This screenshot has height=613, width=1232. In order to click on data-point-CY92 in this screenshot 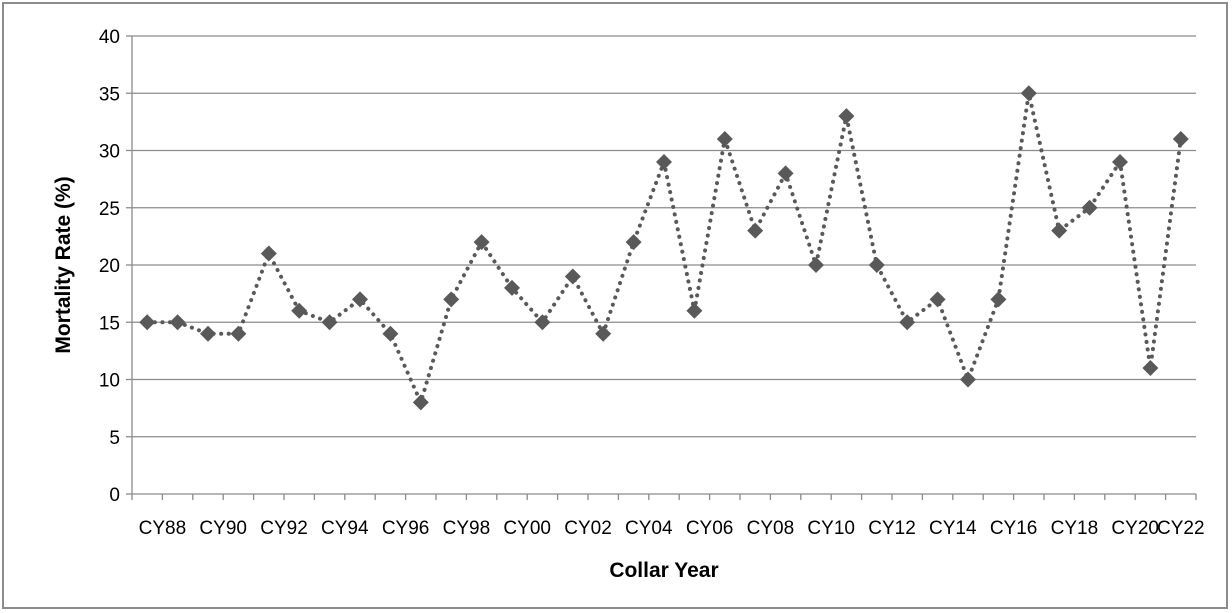, I will do `click(268, 253)`.